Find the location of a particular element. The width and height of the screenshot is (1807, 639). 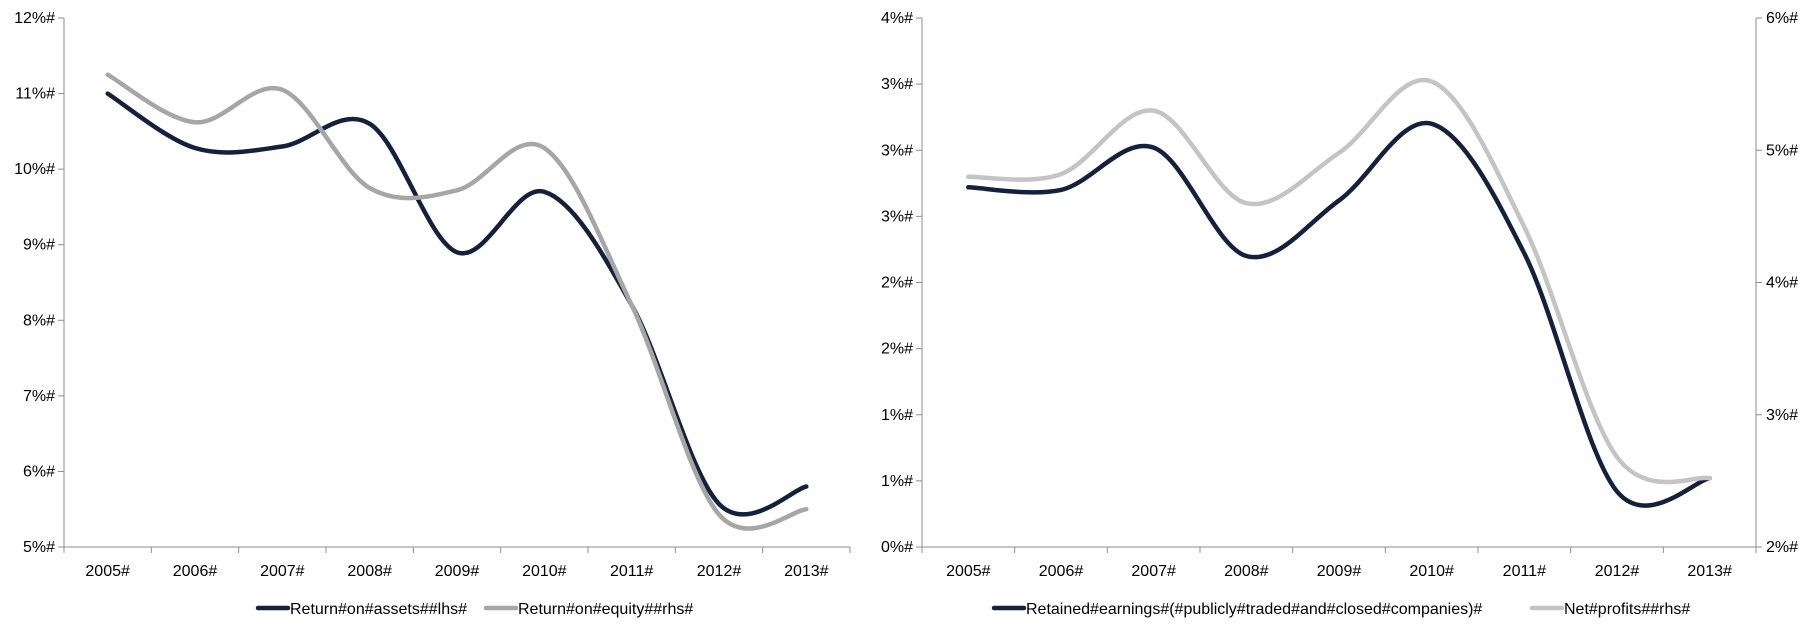

y2-tick-label: 2%# is located at coordinates (1782, 547).